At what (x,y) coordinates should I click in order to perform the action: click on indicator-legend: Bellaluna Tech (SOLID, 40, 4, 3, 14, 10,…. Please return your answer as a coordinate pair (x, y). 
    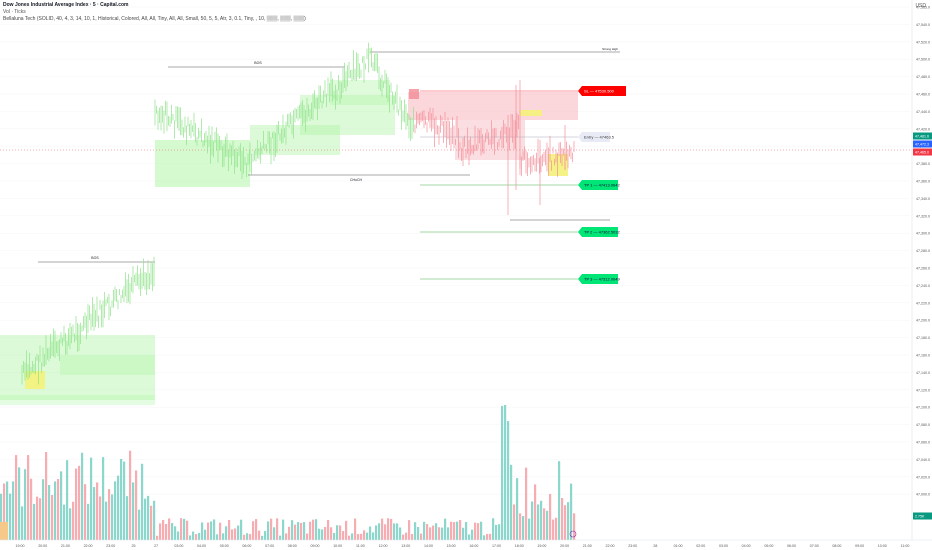
    Looking at the image, I should click on (154, 19).